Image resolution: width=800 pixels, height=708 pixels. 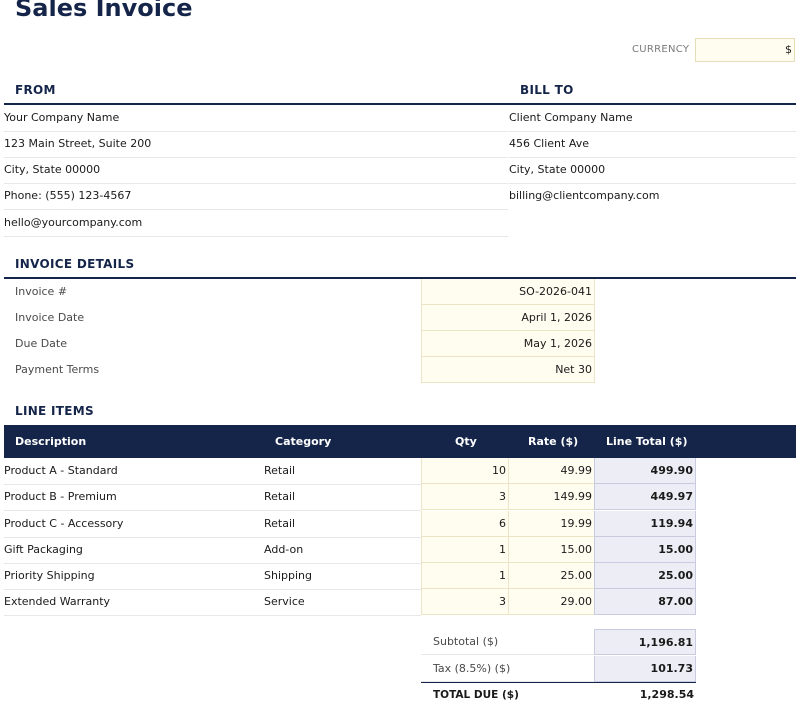 I want to click on bill-to-heading: BILL TO, so click(x=547, y=90).